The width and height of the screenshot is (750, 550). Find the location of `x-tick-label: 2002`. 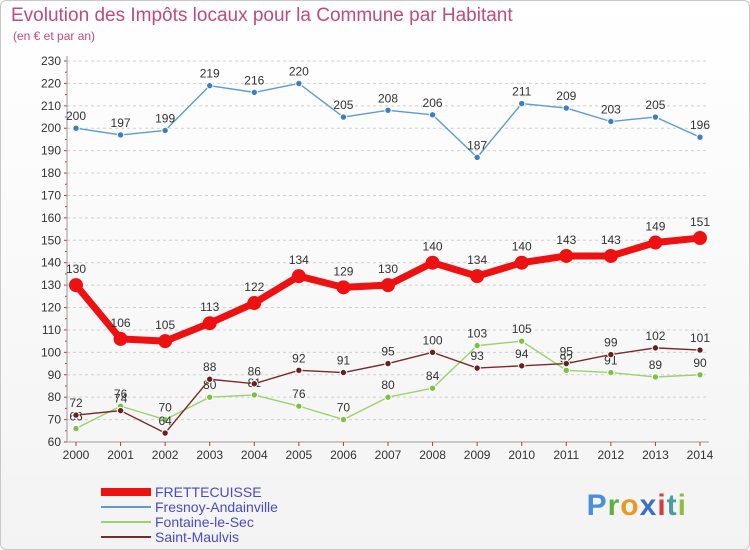

x-tick-label: 2002 is located at coordinates (165, 455).